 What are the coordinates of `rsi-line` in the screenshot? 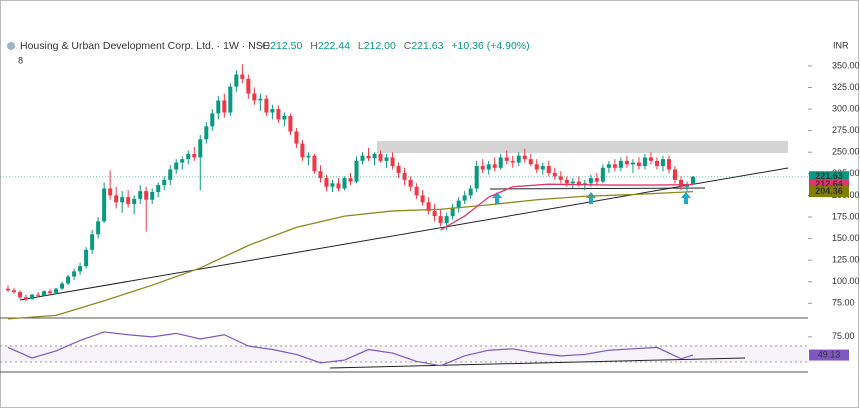 It's located at (350, 349).